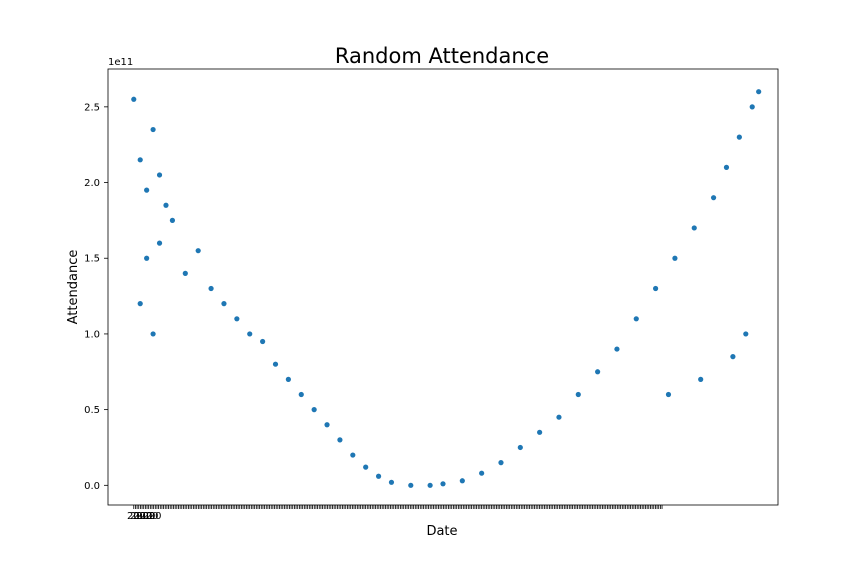 This screenshot has width=864, height=576. I want to click on y-tick-label: 1.5, so click(92, 259).